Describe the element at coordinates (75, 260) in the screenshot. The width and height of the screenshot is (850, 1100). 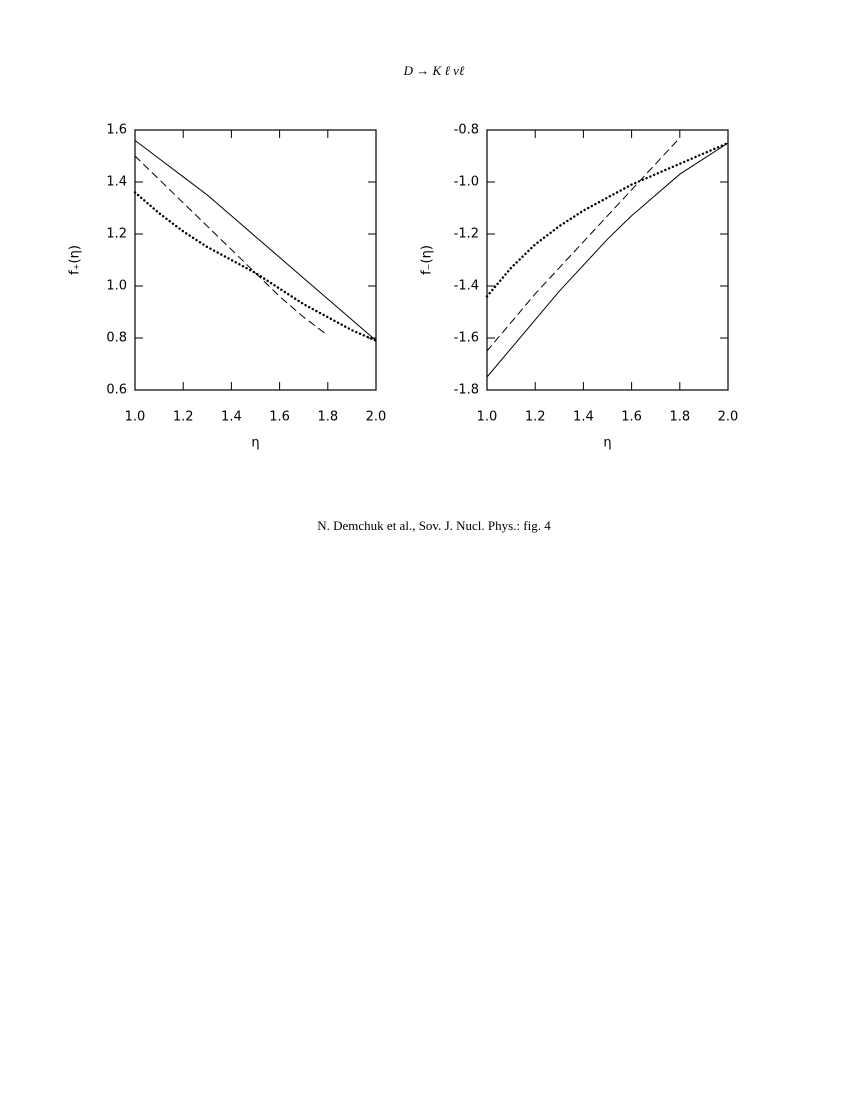
I see `y-axis-label: f₊(η)` at that location.